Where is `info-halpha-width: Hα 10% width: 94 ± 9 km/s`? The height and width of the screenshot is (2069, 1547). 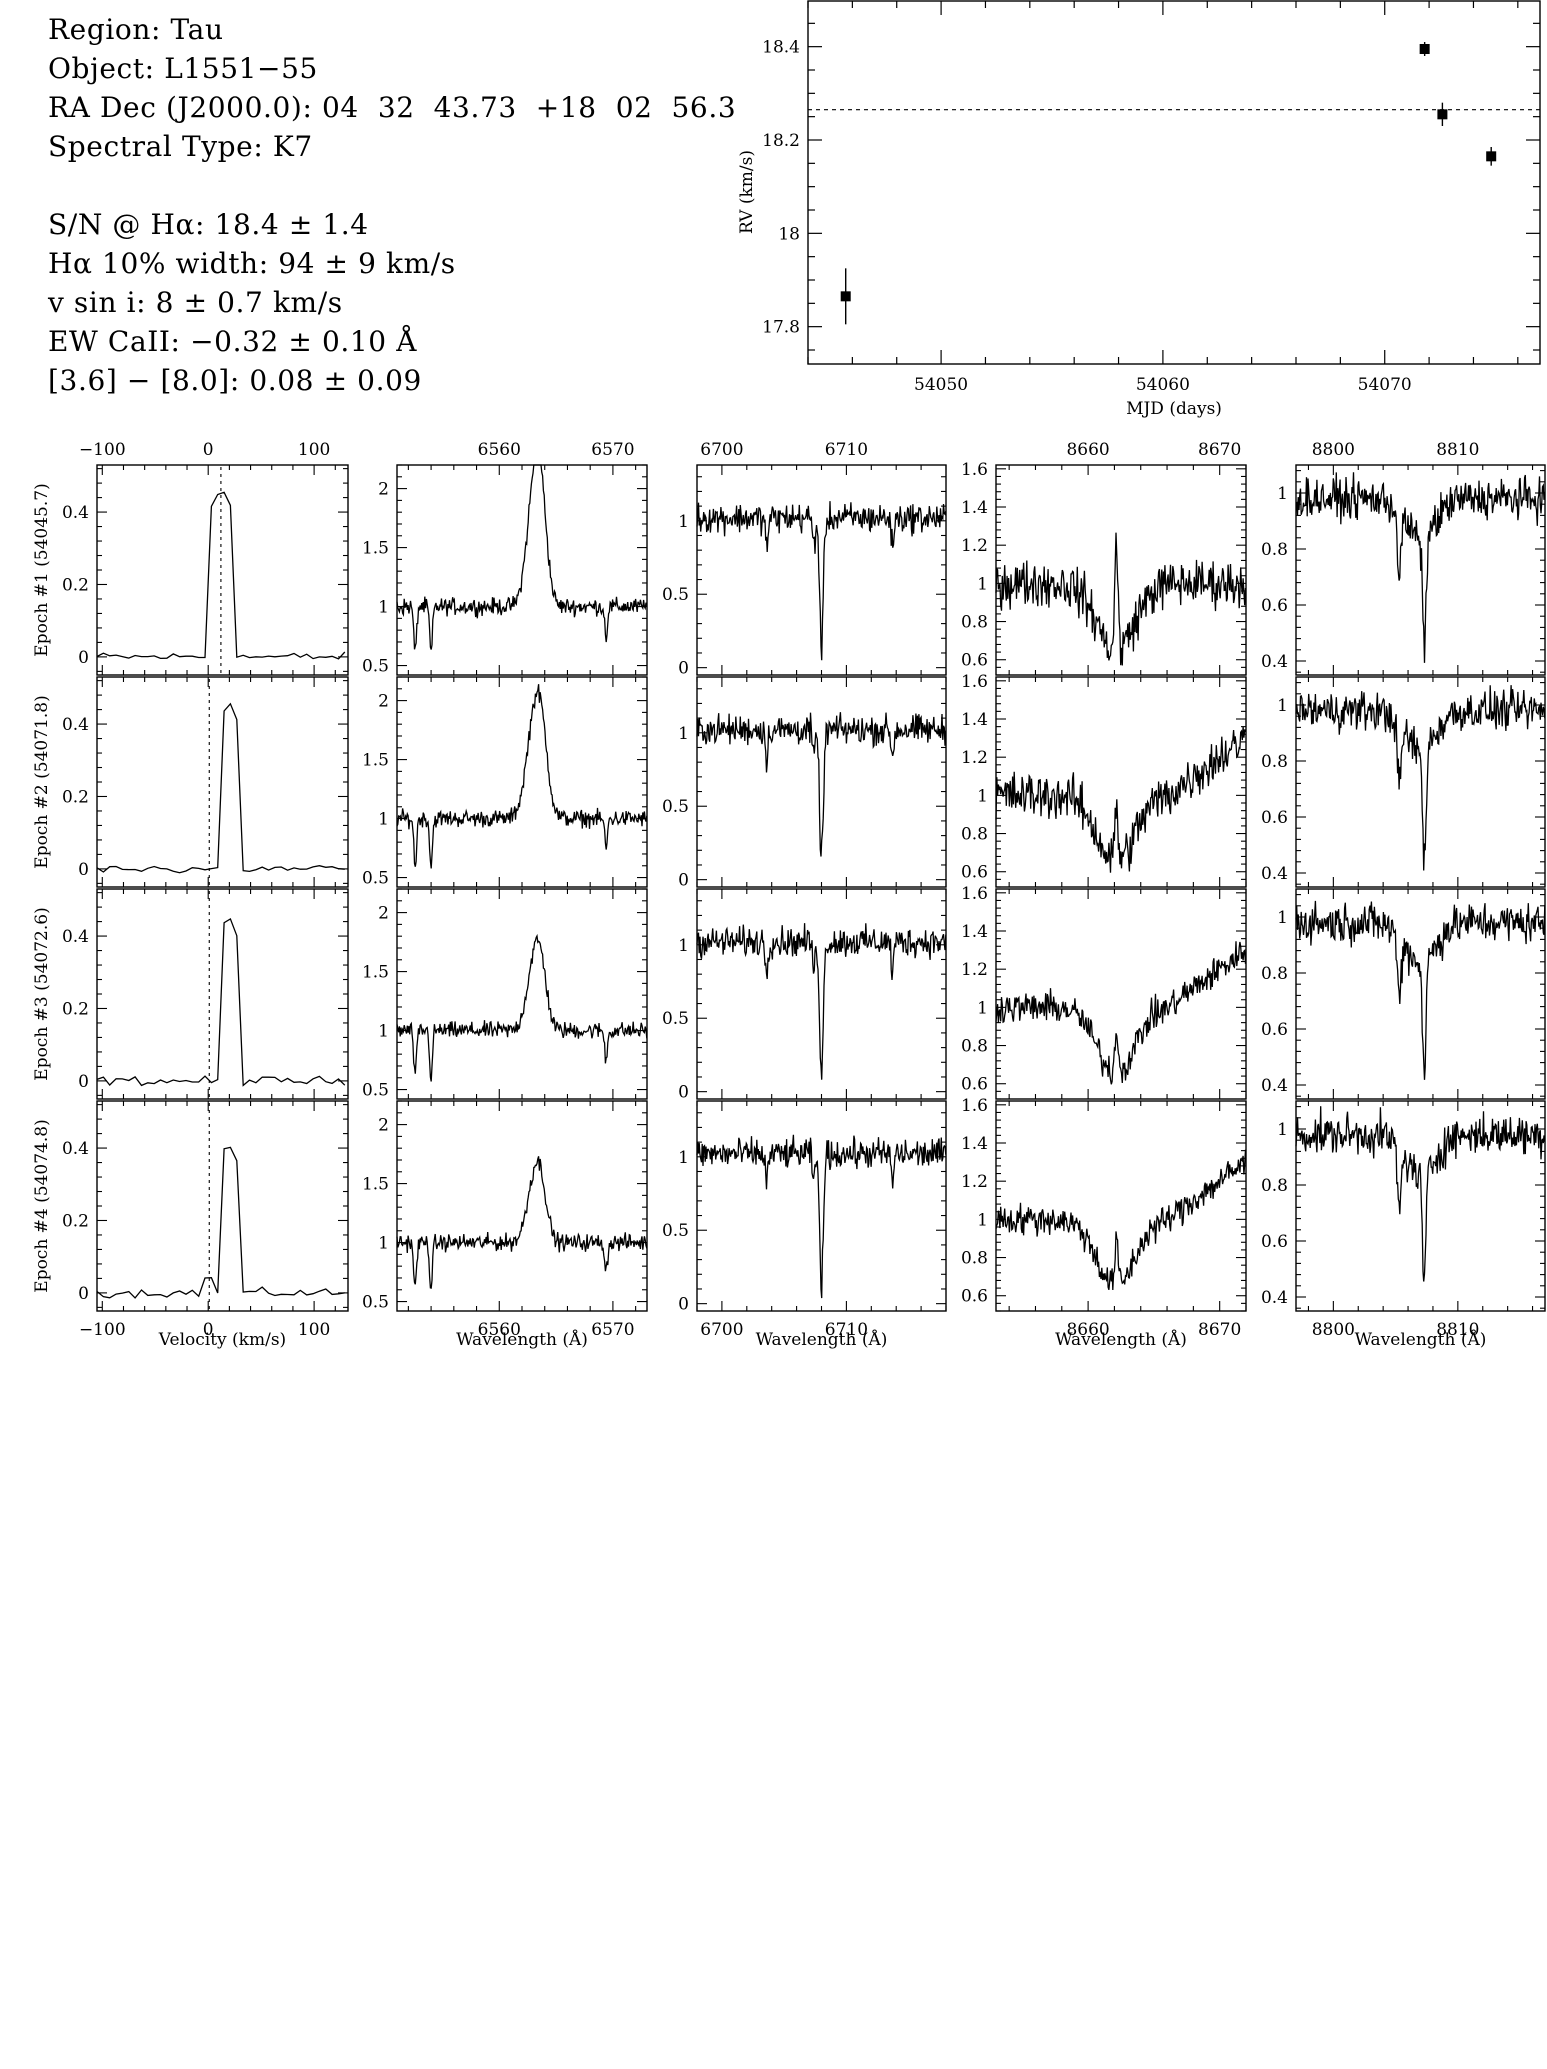
info-halpha-width: Hα 10% width: 94 ± 9 km/s is located at coordinates (252, 263).